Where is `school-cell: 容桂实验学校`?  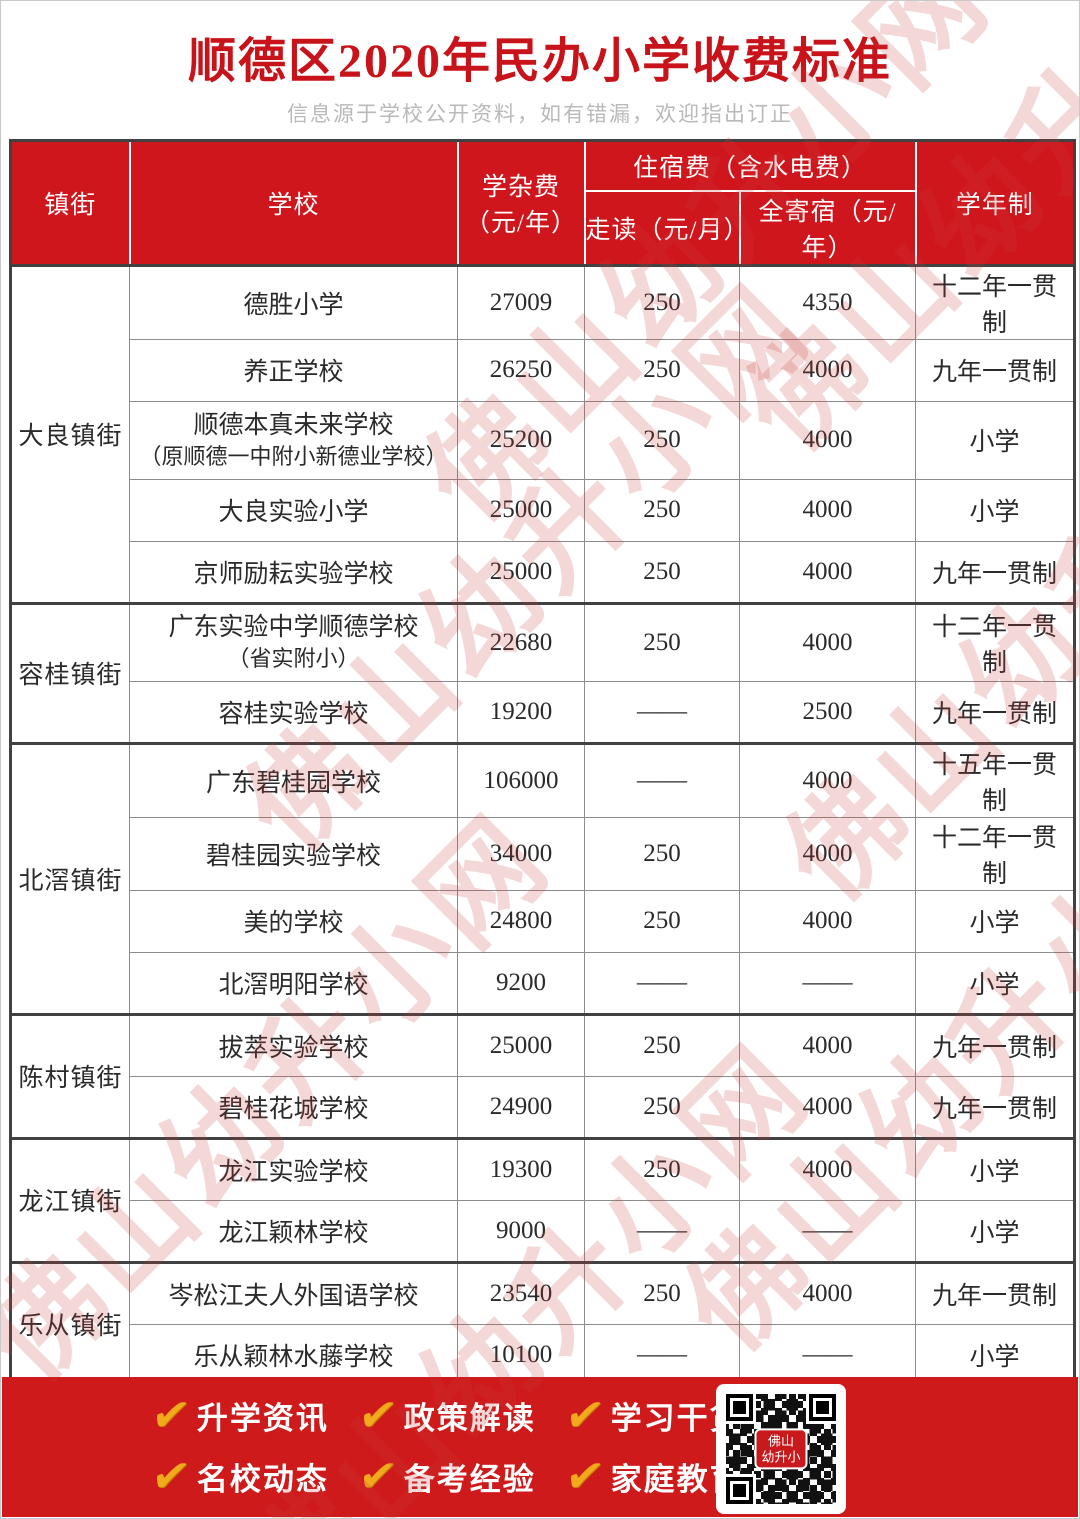
school-cell: 容桂实验学校 is located at coordinates (293, 712).